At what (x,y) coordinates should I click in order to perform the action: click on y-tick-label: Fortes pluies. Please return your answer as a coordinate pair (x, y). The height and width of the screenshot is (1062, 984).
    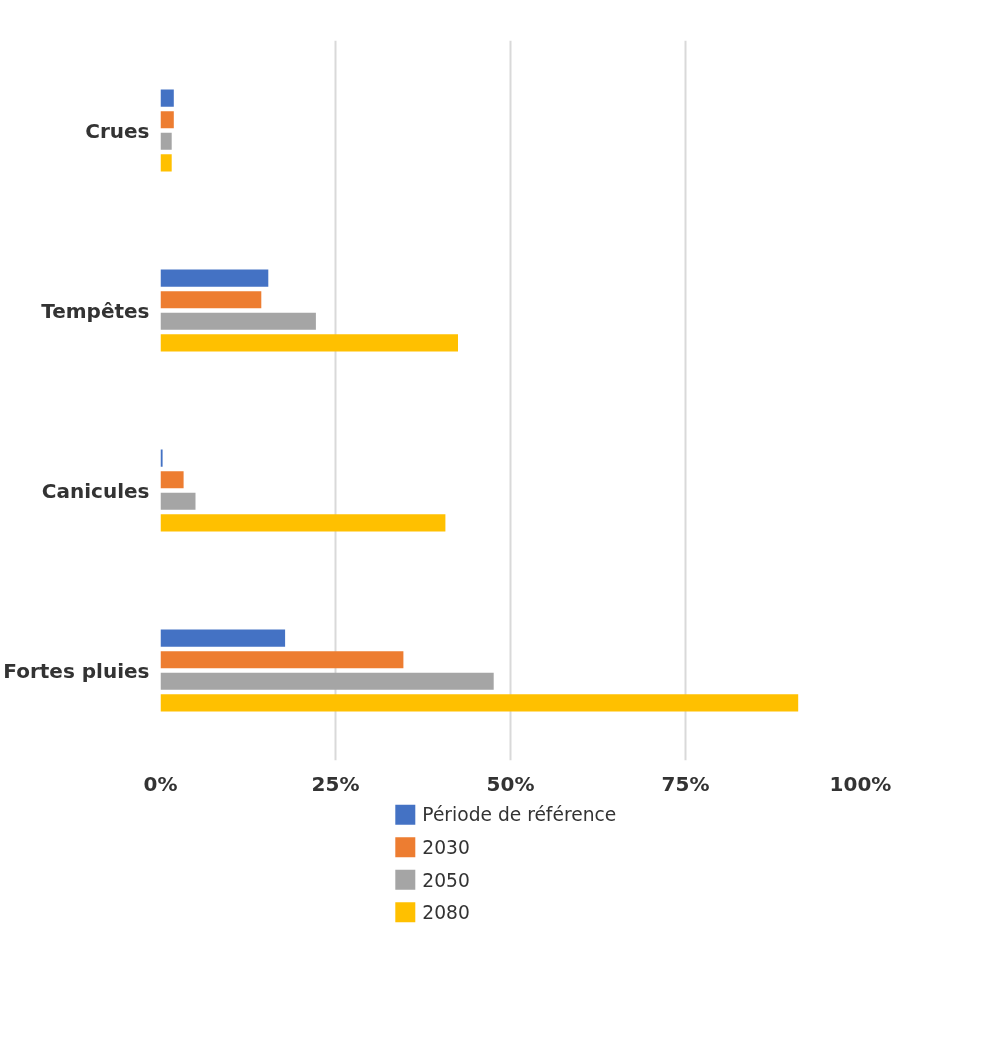
    Looking at the image, I should click on (76, 670).